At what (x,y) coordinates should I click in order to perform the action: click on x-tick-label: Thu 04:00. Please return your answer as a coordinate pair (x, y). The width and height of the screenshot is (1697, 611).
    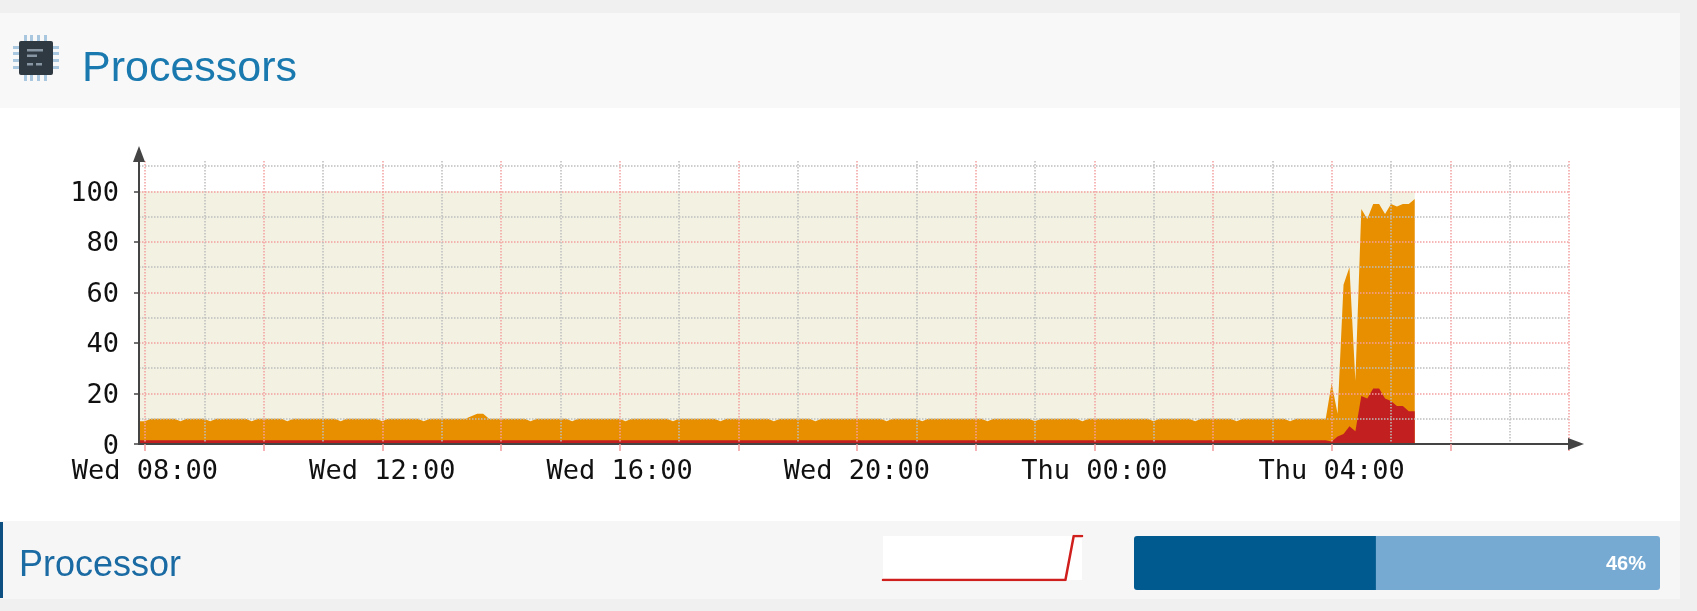
    Looking at the image, I should click on (1331, 469).